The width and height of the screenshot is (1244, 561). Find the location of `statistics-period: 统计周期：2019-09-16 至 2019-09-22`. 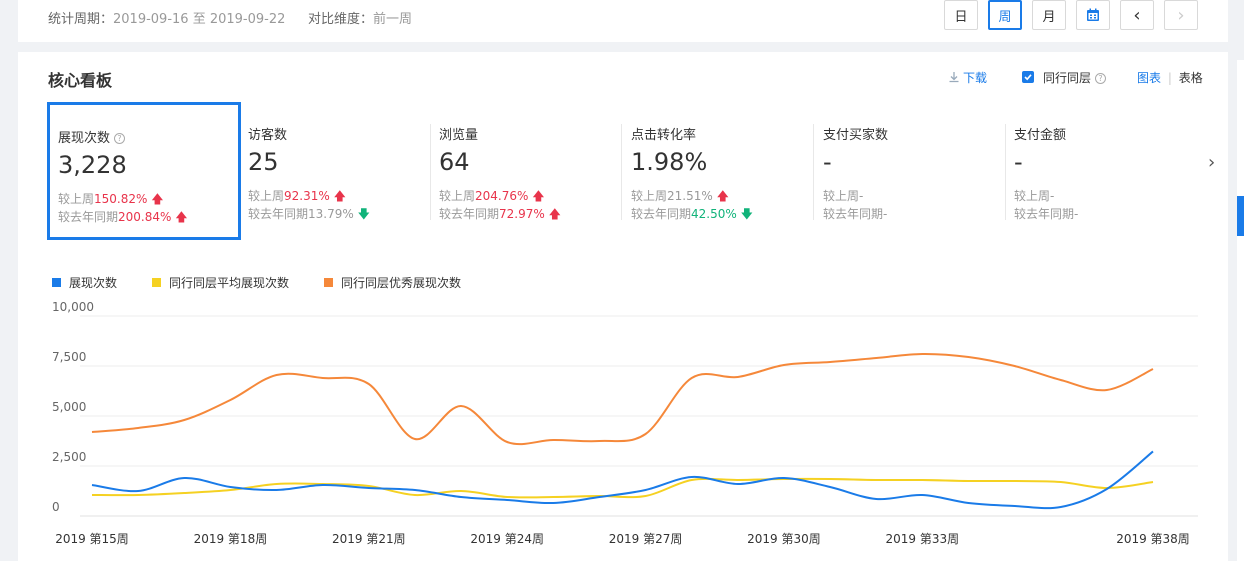

statistics-period: 统计周期：2019-09-16 至 2019-09-22 is located at coordinates (166, 17).